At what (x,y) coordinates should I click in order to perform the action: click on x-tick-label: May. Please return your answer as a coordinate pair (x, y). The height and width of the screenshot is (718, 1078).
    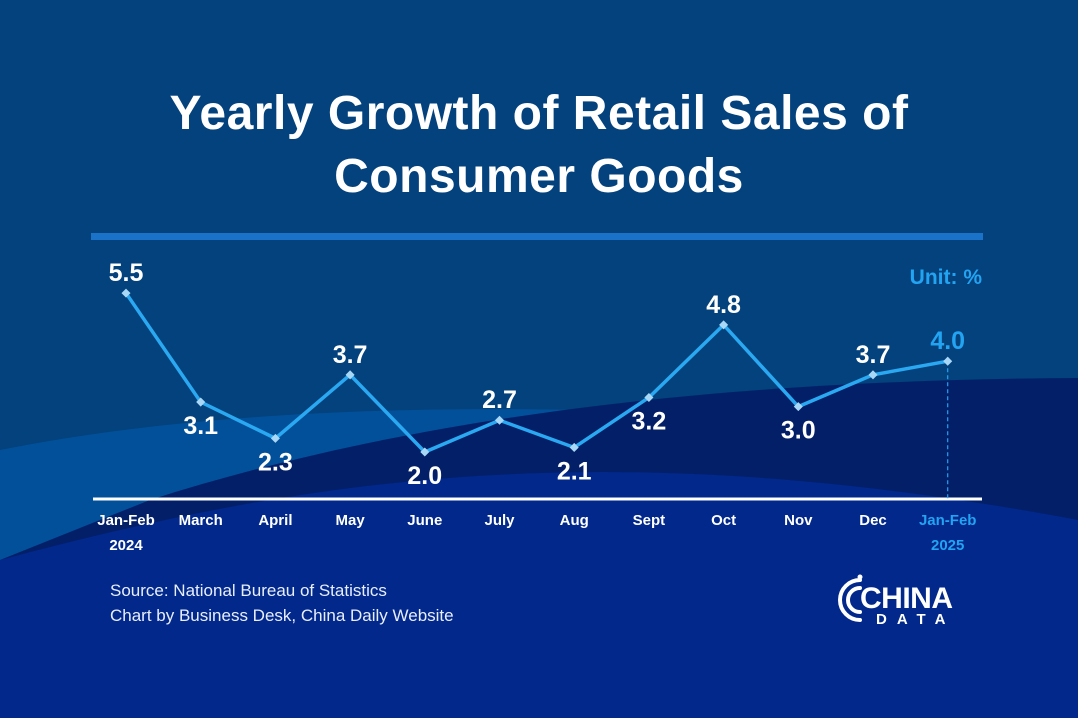
    Looking at the image, I should click on (351, 520).